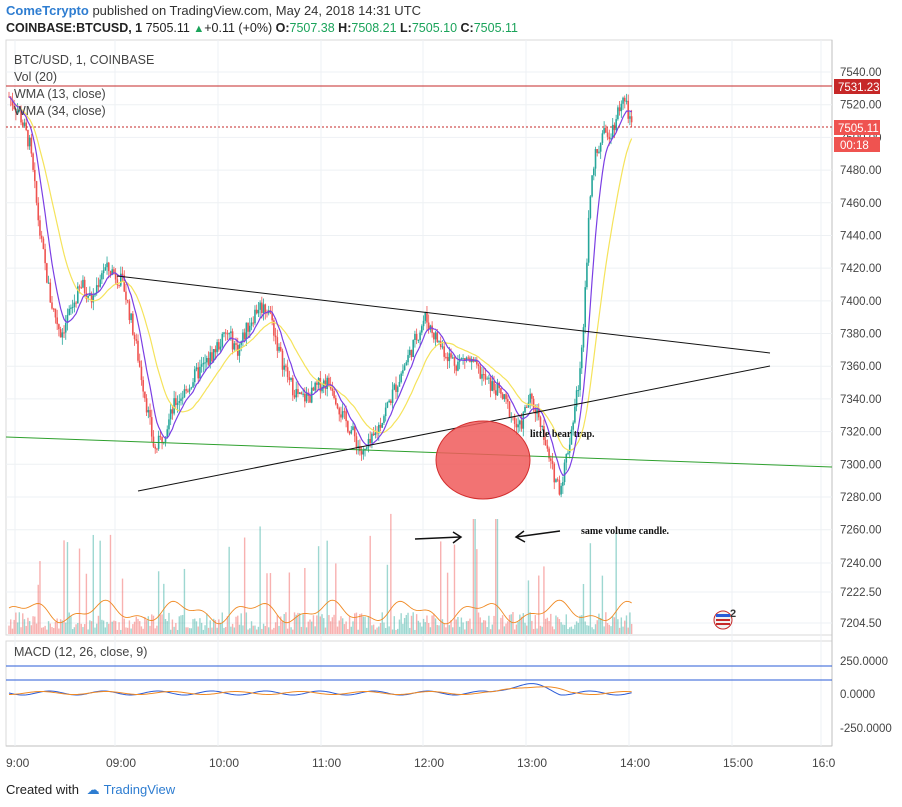  Describe the element at coordinates (443, 314) in the screenshot. I see `upper-trendline` at that location.